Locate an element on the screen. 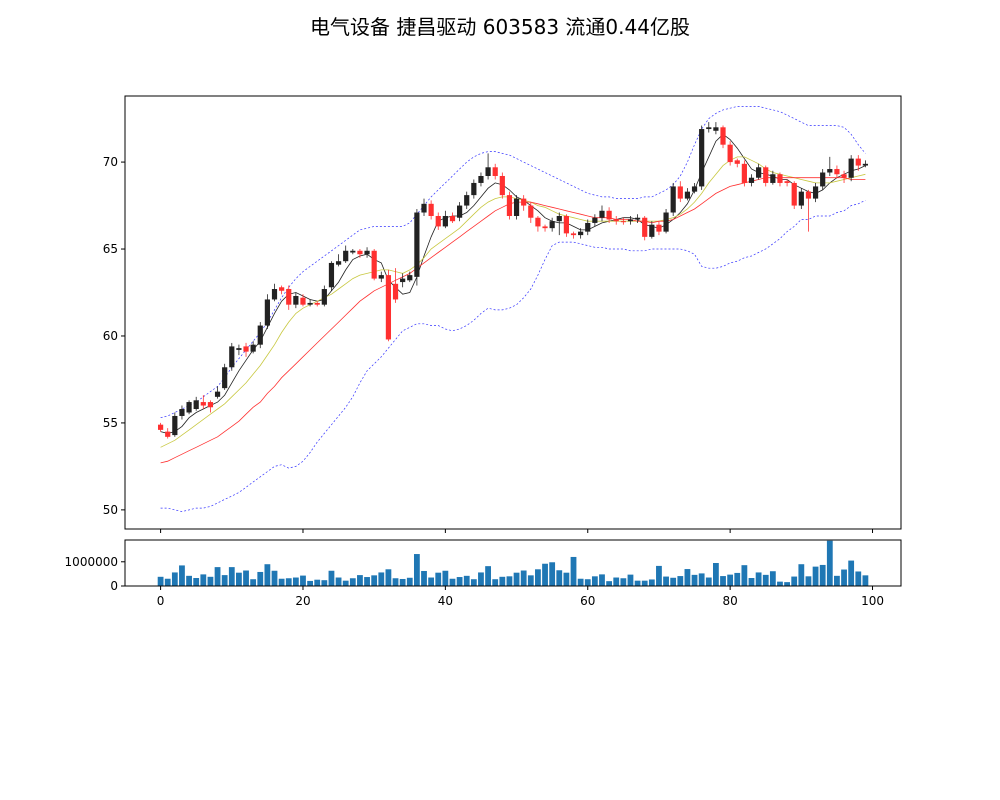 The width and height of the screenshot is (1000, 800). volume-x-tick-label: 80 is located at coordinates (729, 601).